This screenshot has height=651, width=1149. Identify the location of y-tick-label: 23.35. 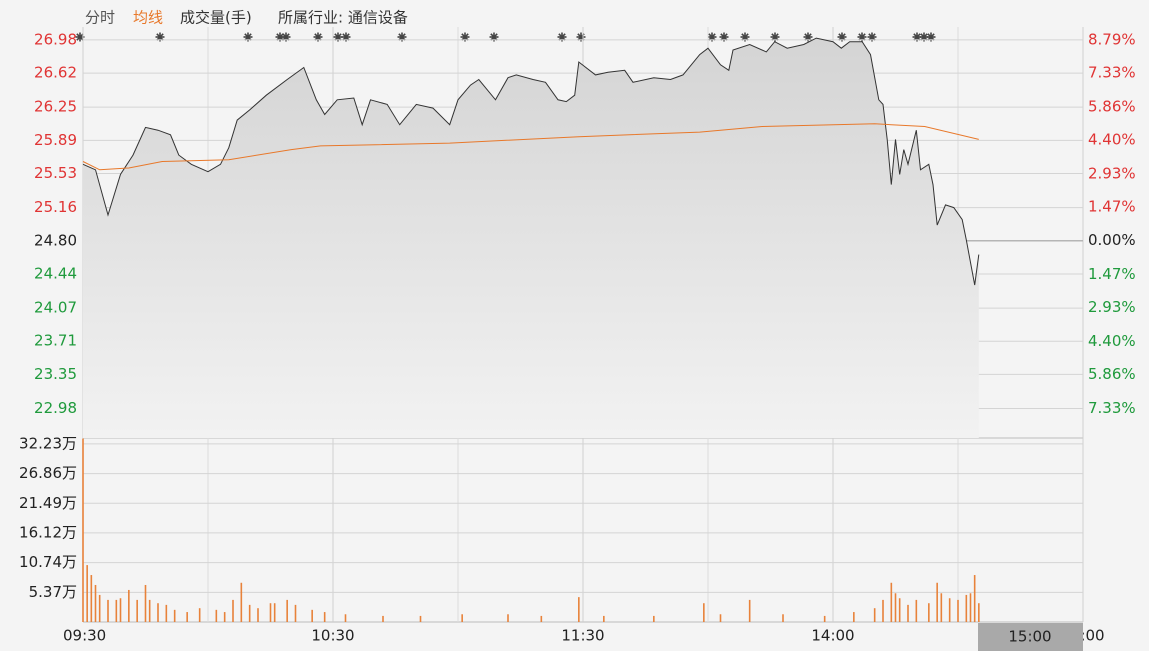
(55, 374).